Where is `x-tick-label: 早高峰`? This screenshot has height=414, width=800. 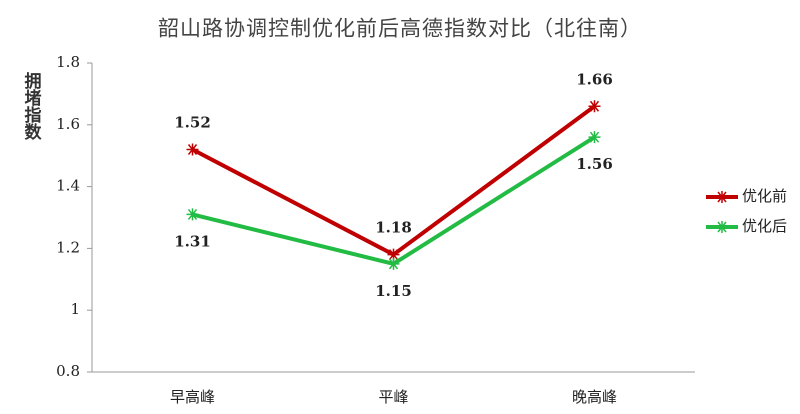 x-tick-label: 早高峰 is located at coordinates (192, 397).